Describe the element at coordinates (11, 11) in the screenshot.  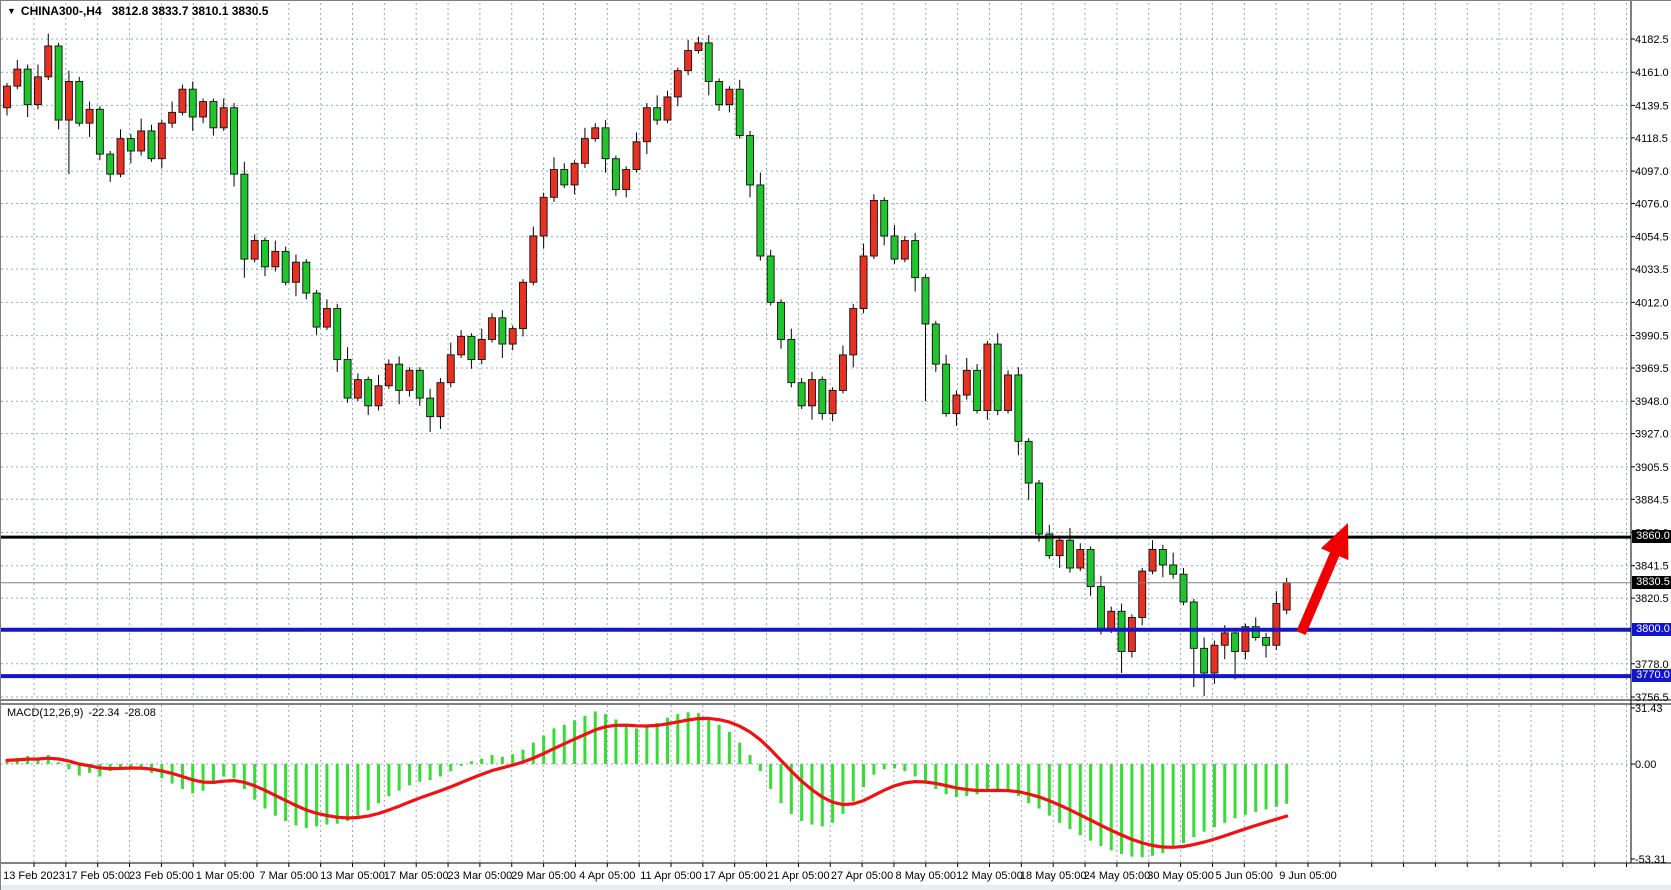
I see `symbol-dropdown-icon: ▼` at that location.